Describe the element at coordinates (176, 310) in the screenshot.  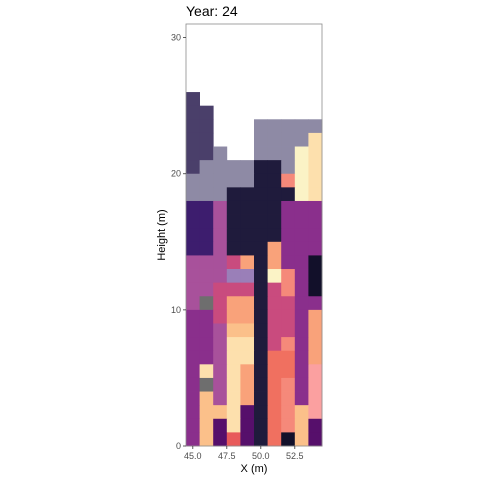
I see `y-tick-label: 10` at that location.